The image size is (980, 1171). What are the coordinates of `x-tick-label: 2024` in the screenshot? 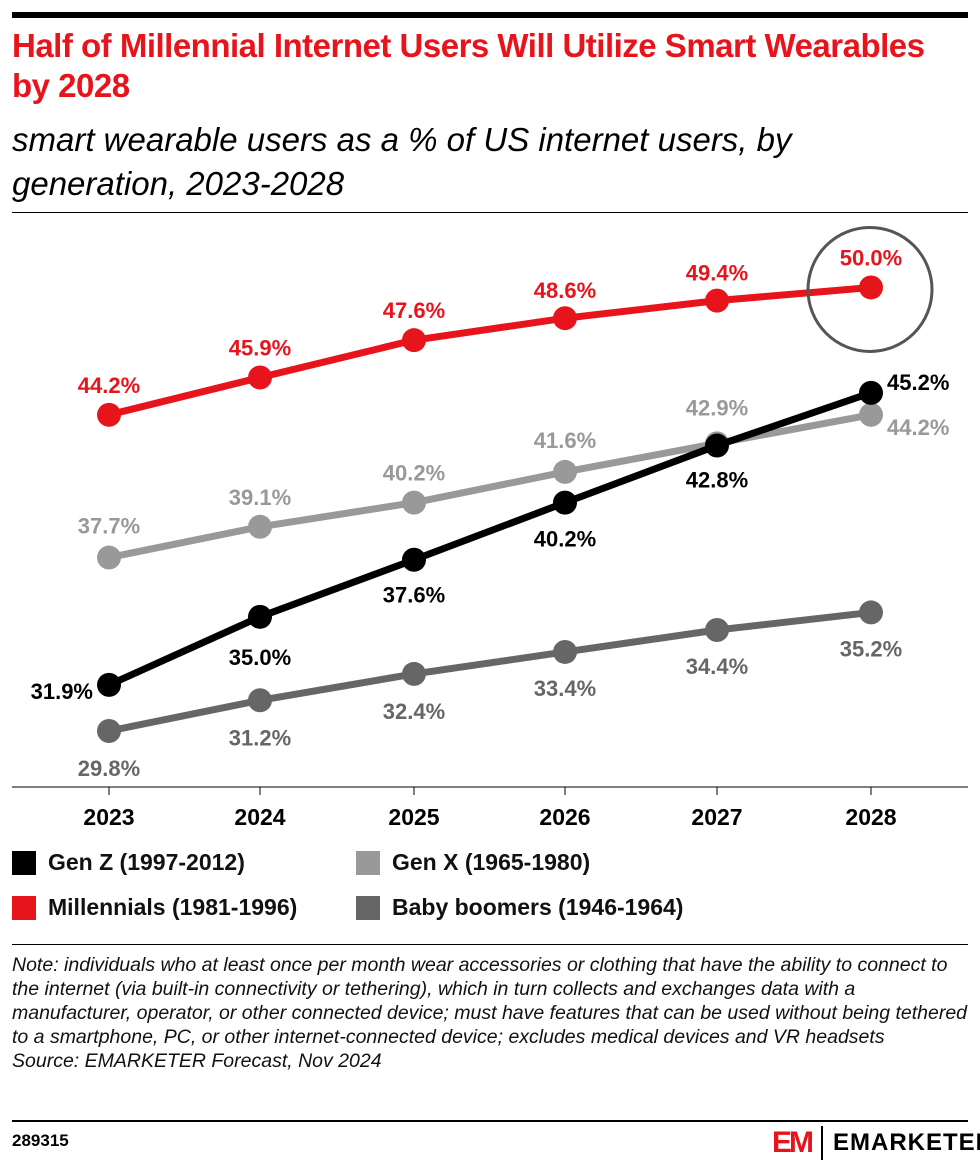 It's located at (259, 817).